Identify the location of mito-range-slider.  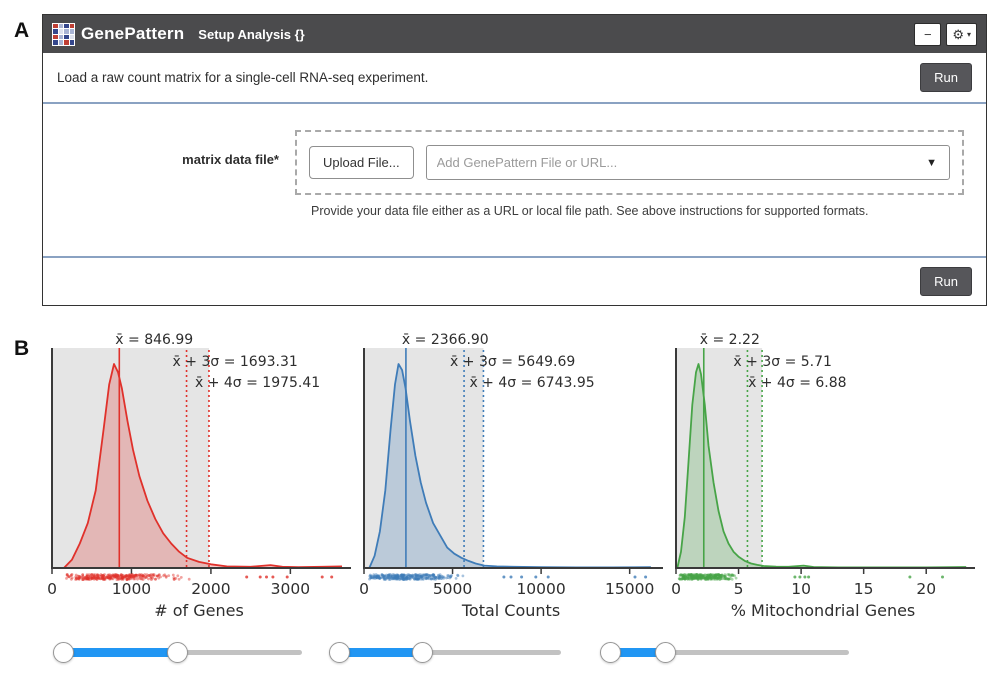
(724, 652).